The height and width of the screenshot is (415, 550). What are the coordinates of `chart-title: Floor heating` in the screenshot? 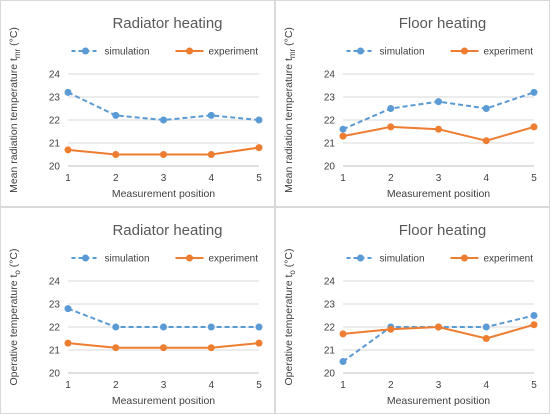 It's located at (443, 23).